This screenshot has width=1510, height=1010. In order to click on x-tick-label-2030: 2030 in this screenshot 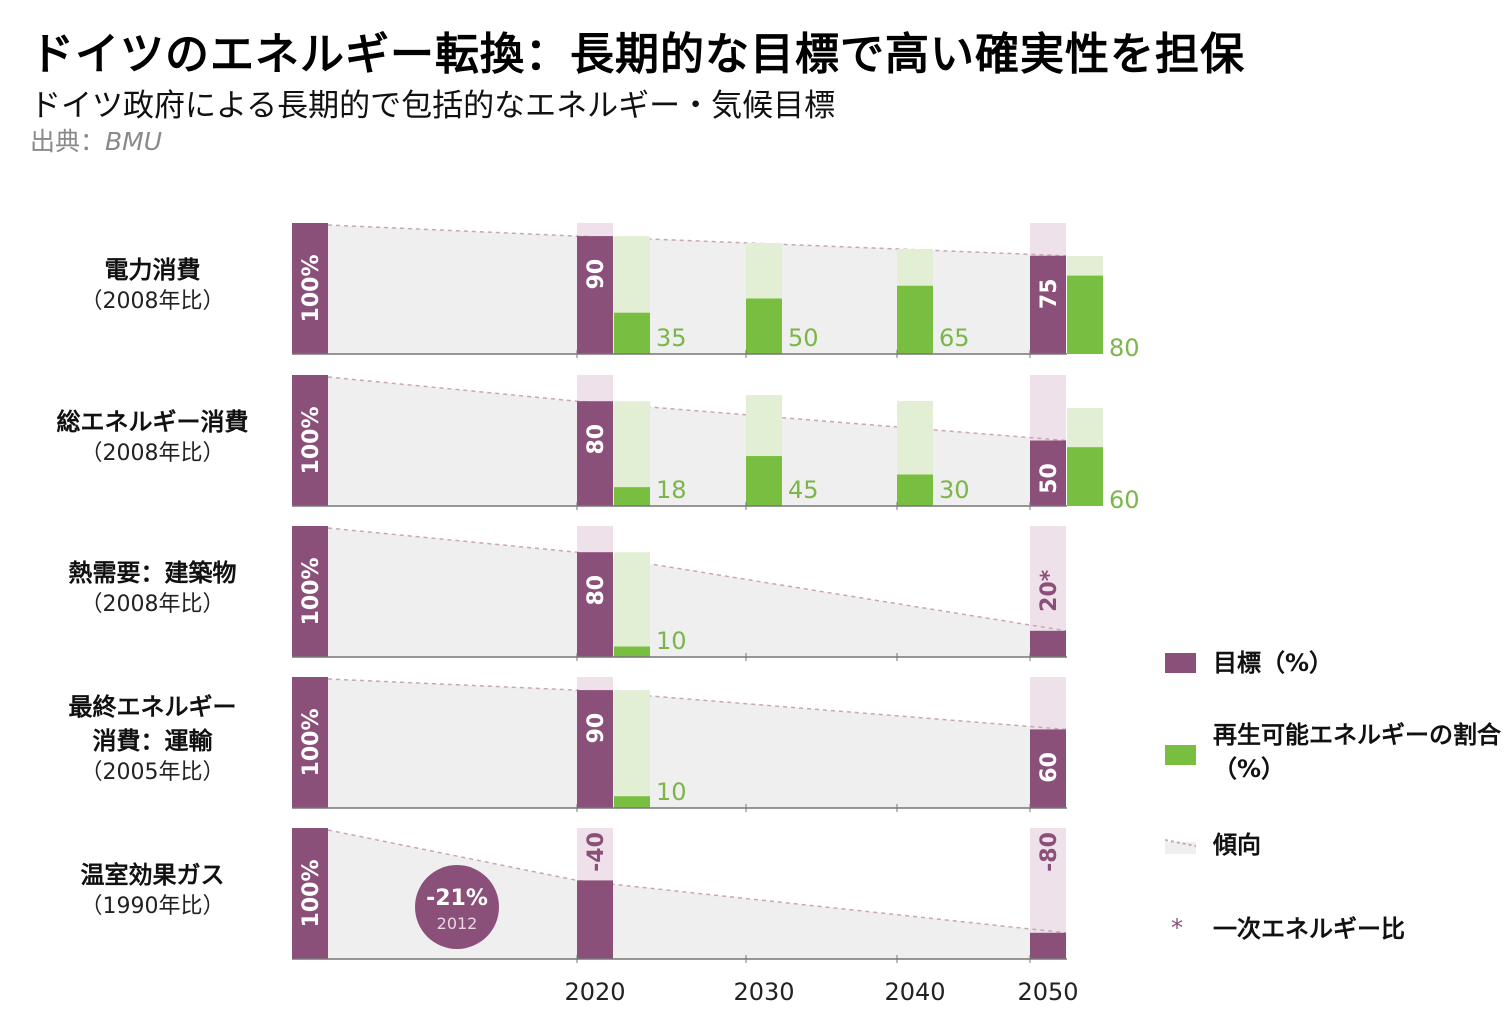, I will do `click(763, 992)`.